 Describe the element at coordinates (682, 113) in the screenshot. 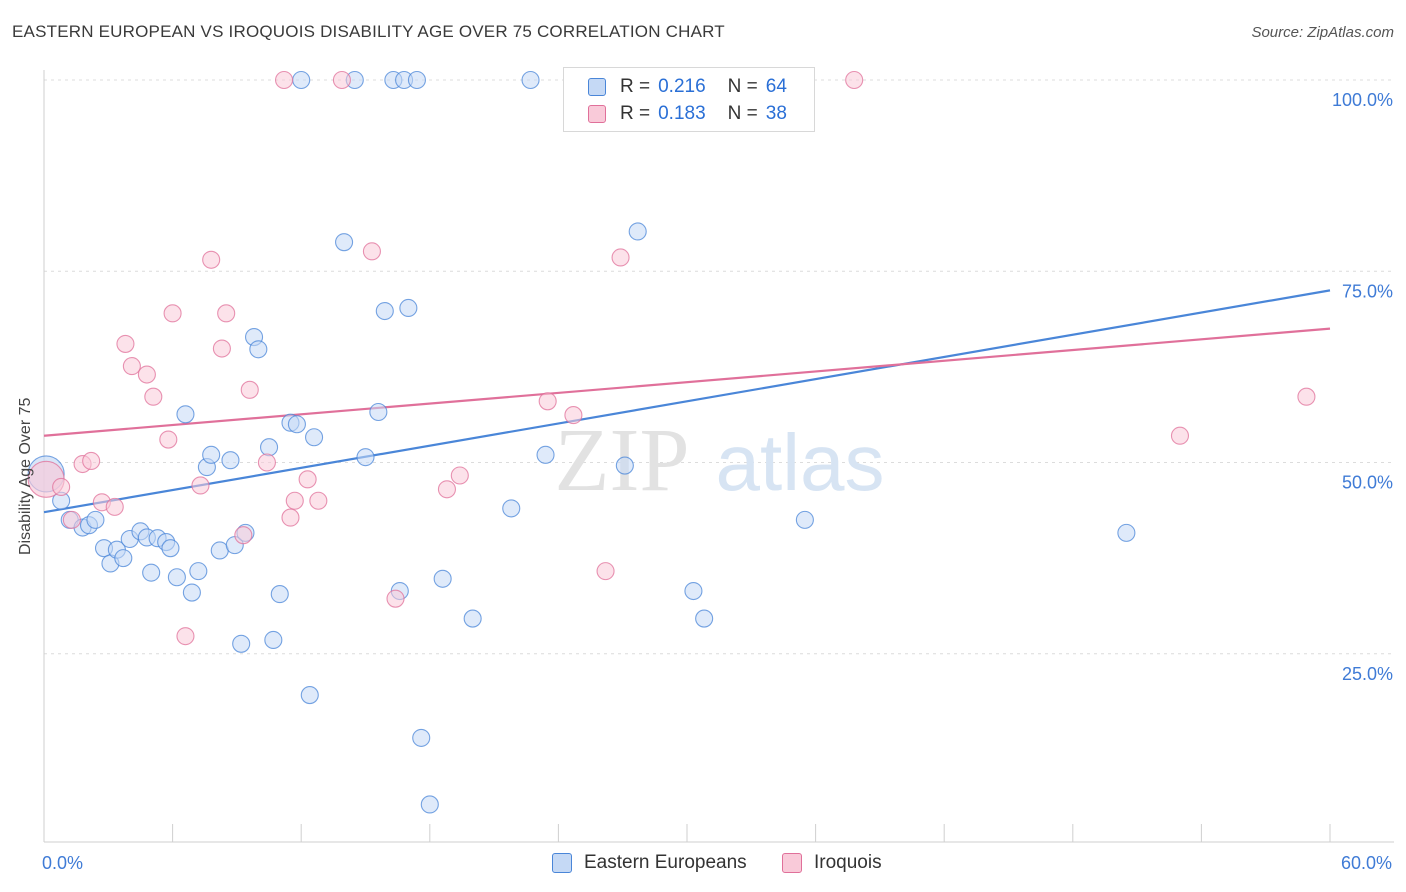

I see `legend-r-value: 0.183` at that location.